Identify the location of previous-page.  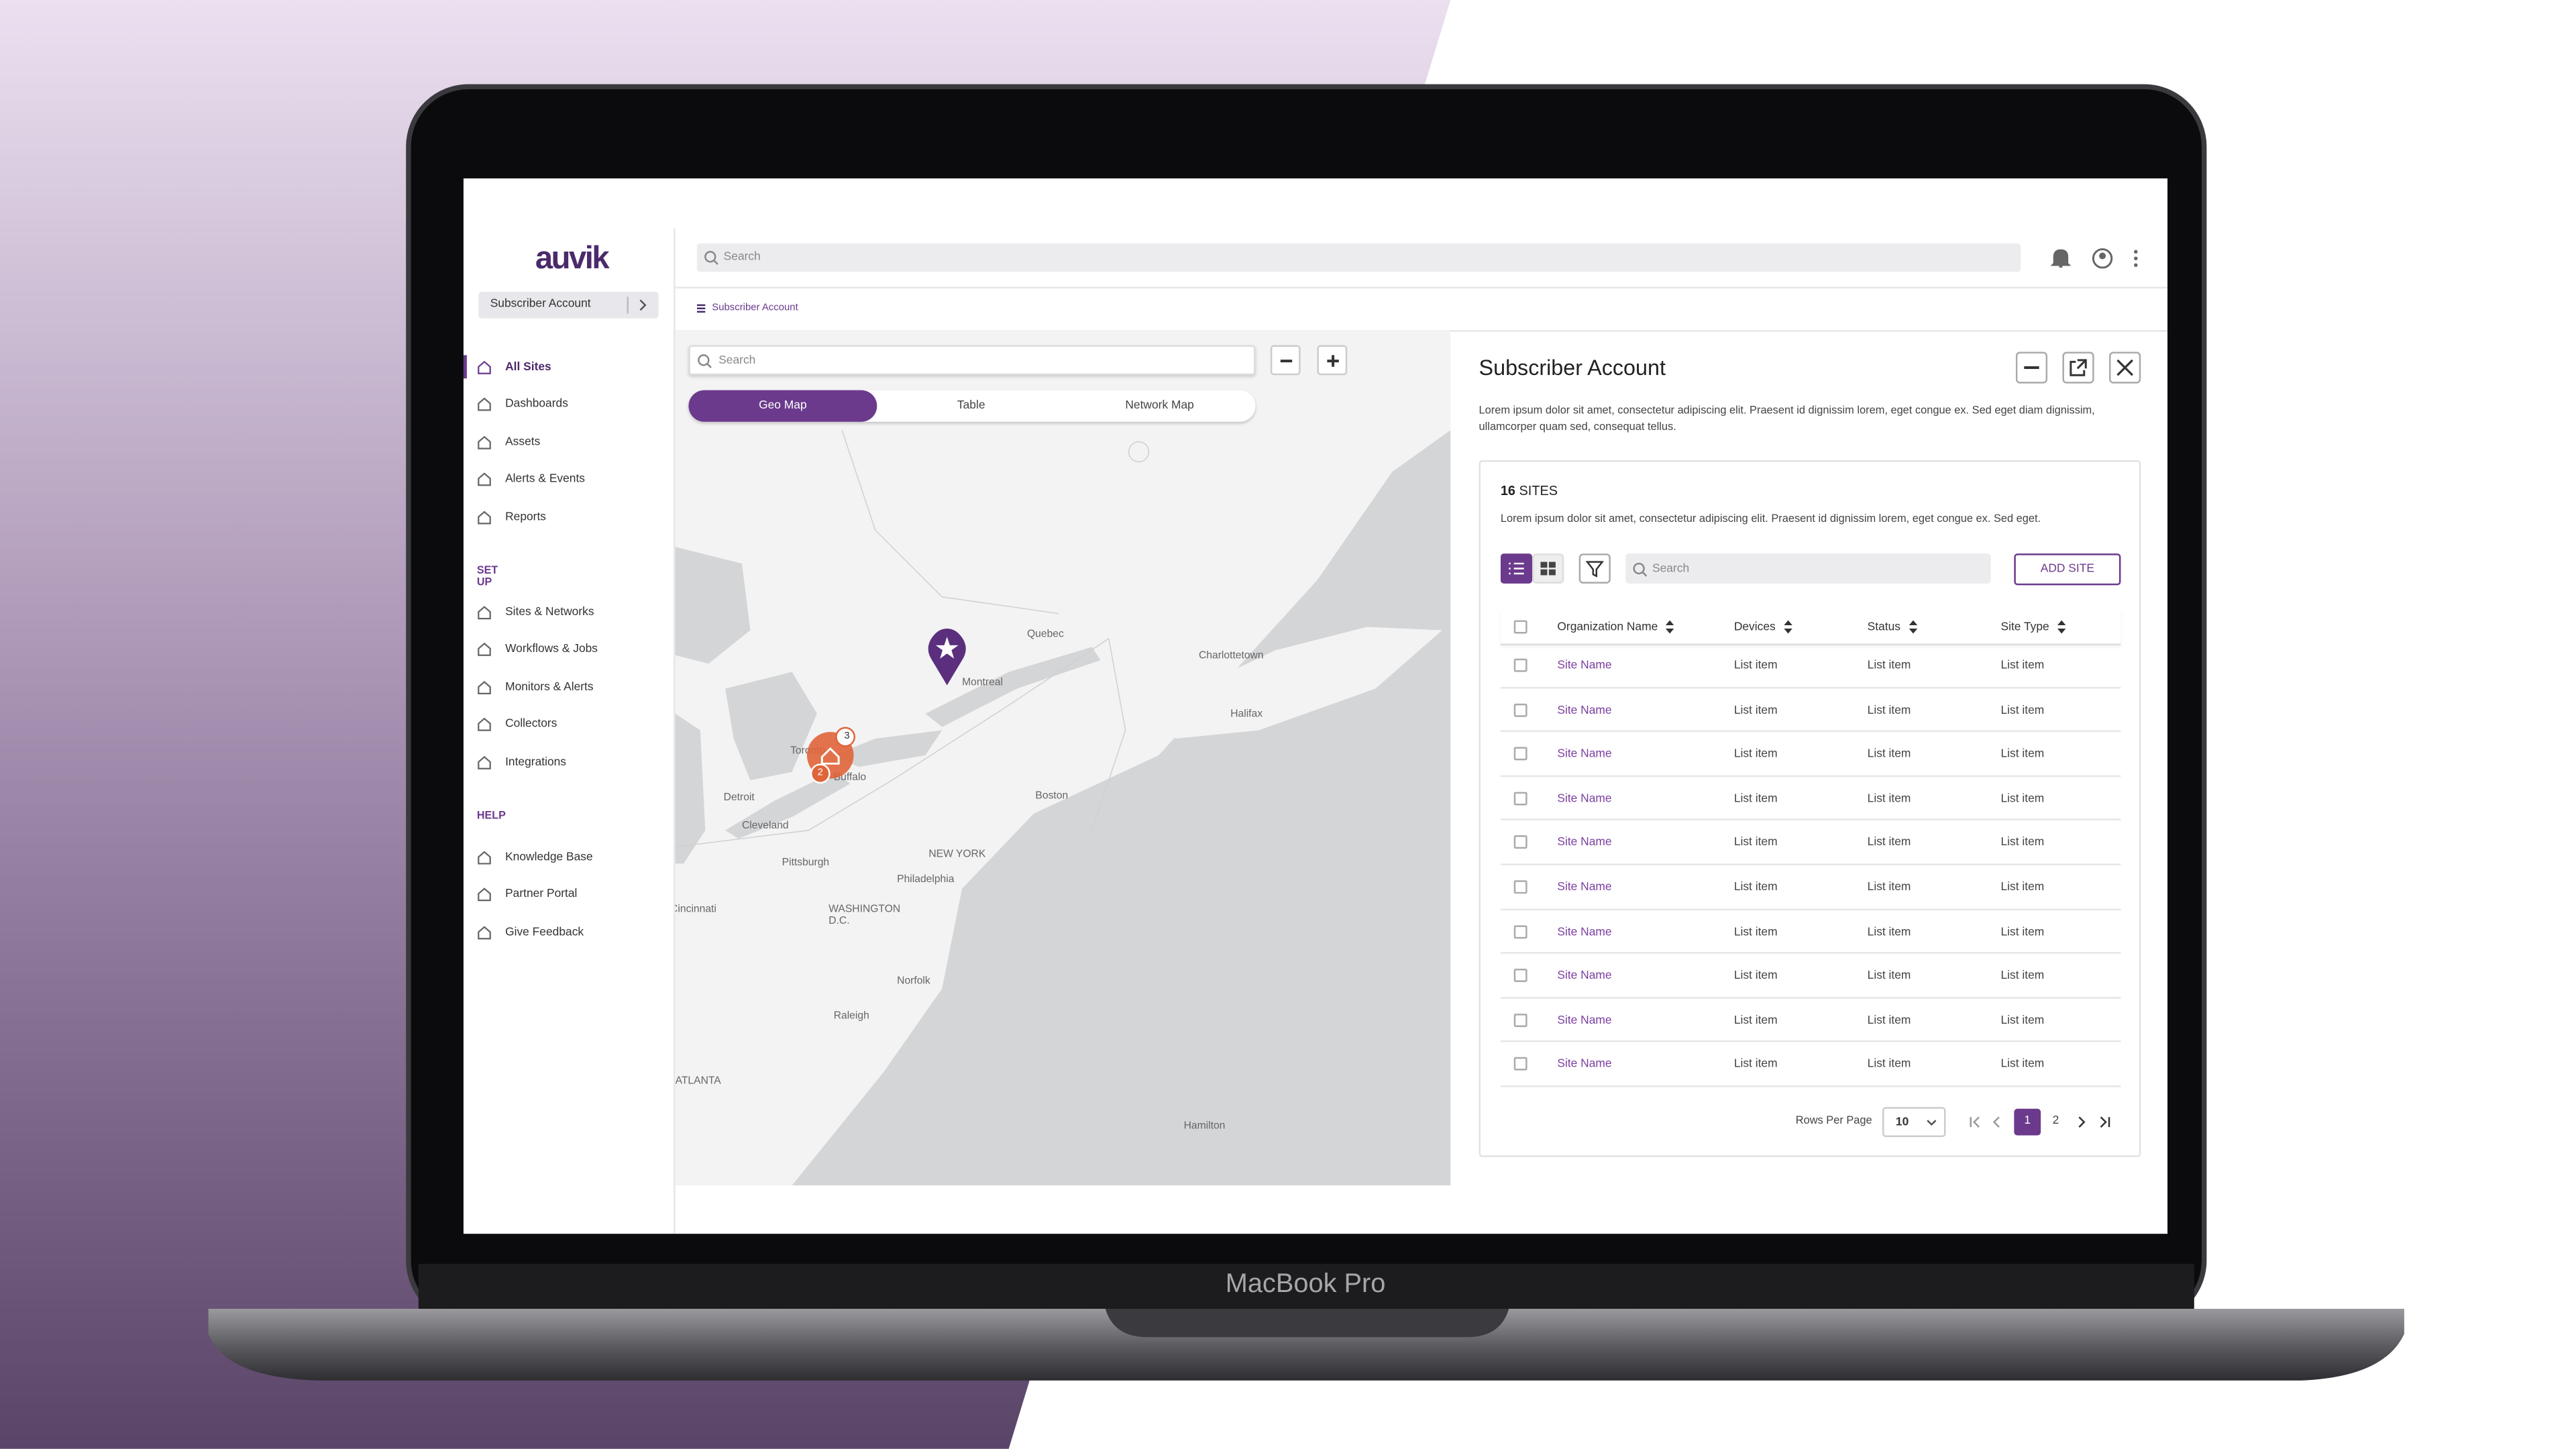
(1996, 1122).